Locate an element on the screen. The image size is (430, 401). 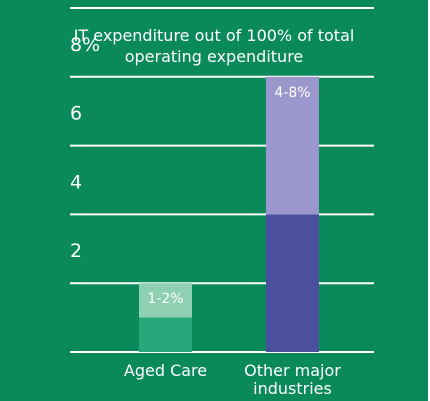
category-label-1-line-1: industries is located at coordinates (292, 388).